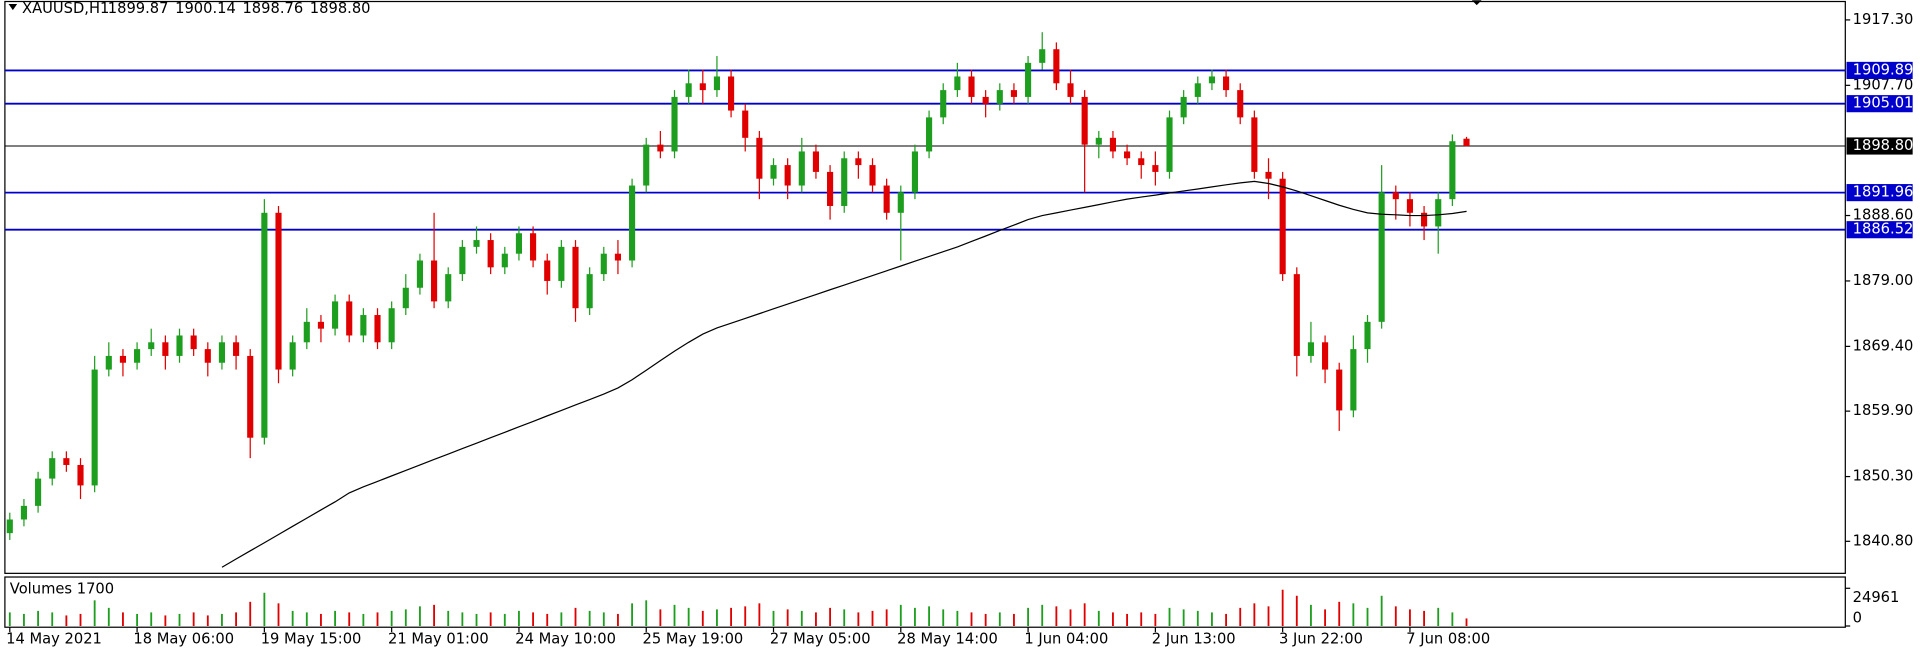 Image resolution: width=1920 pixels, height=652 pixels. I want to click on x-tick-label: 19 May 15:00, so click(311, 638).